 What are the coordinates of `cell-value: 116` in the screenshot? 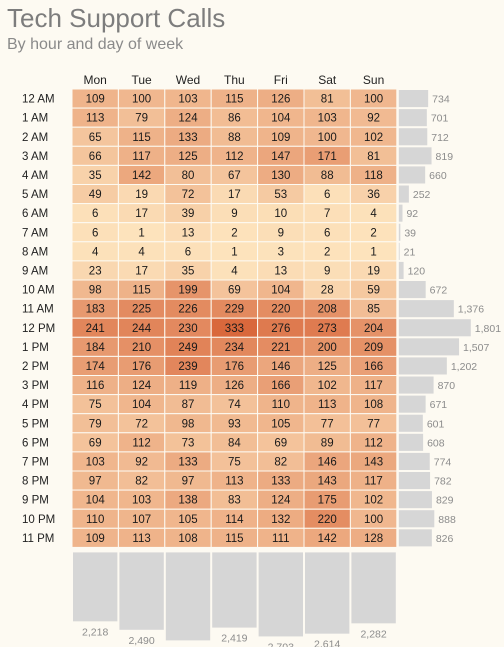 It's located at (95, 386).